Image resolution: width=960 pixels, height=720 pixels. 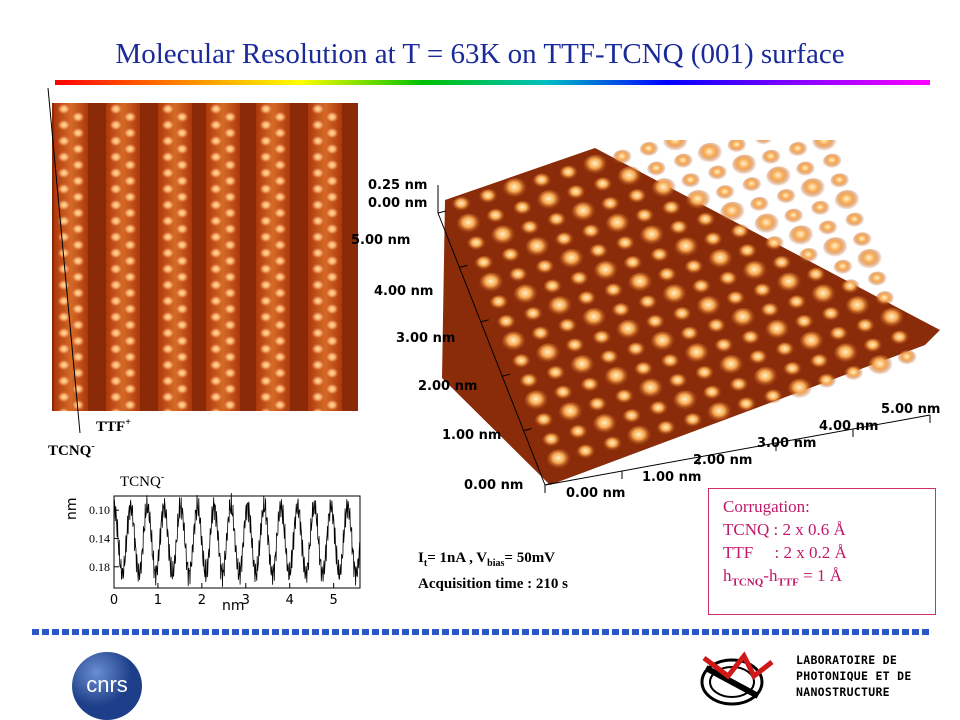 What do you see at coordinates (381, 240) in the screenshot?
I see `y-axis-label-5: 5.00 nm` at bounding box center [381, 240].